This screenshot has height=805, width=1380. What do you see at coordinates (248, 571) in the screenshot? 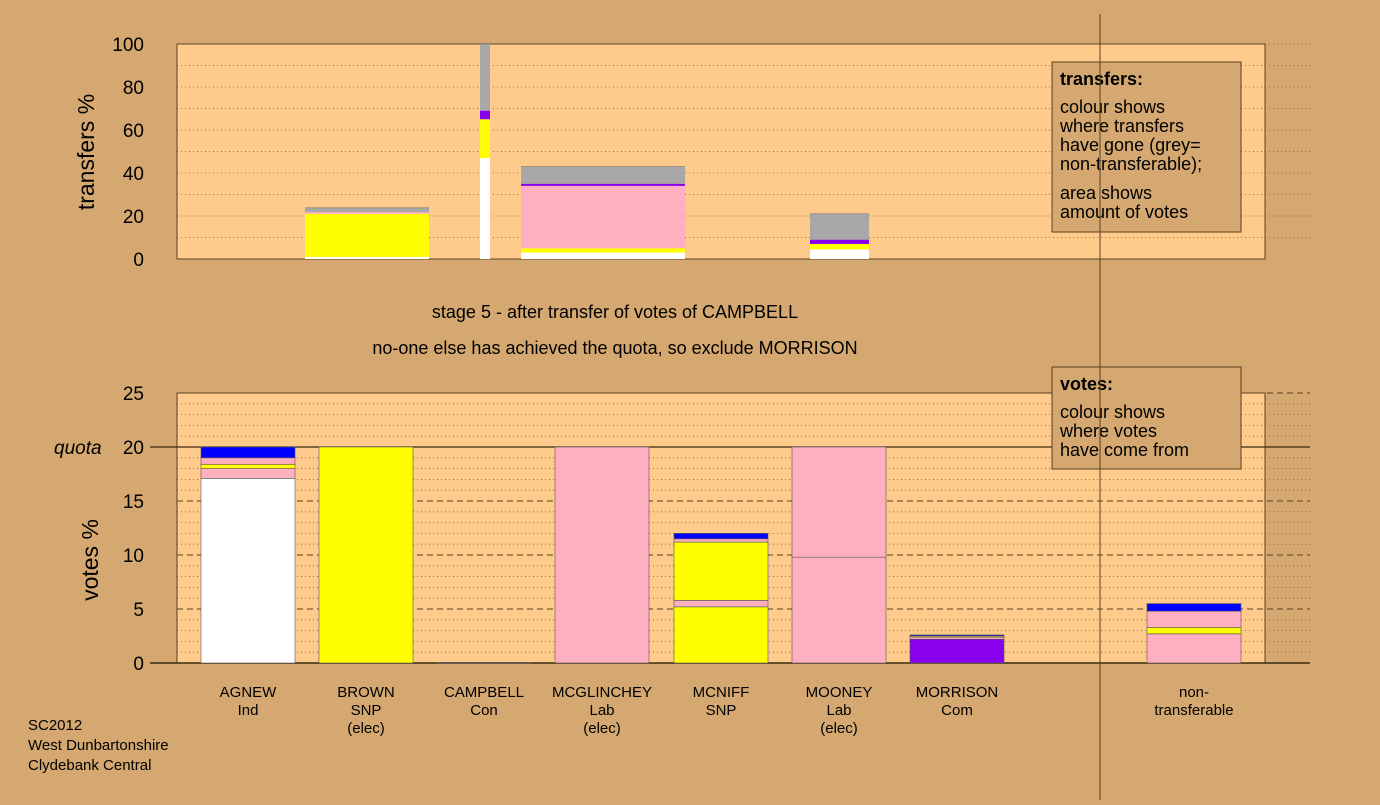
I see `vote-segment-agnew-ind` at bounding box center [248, 571].